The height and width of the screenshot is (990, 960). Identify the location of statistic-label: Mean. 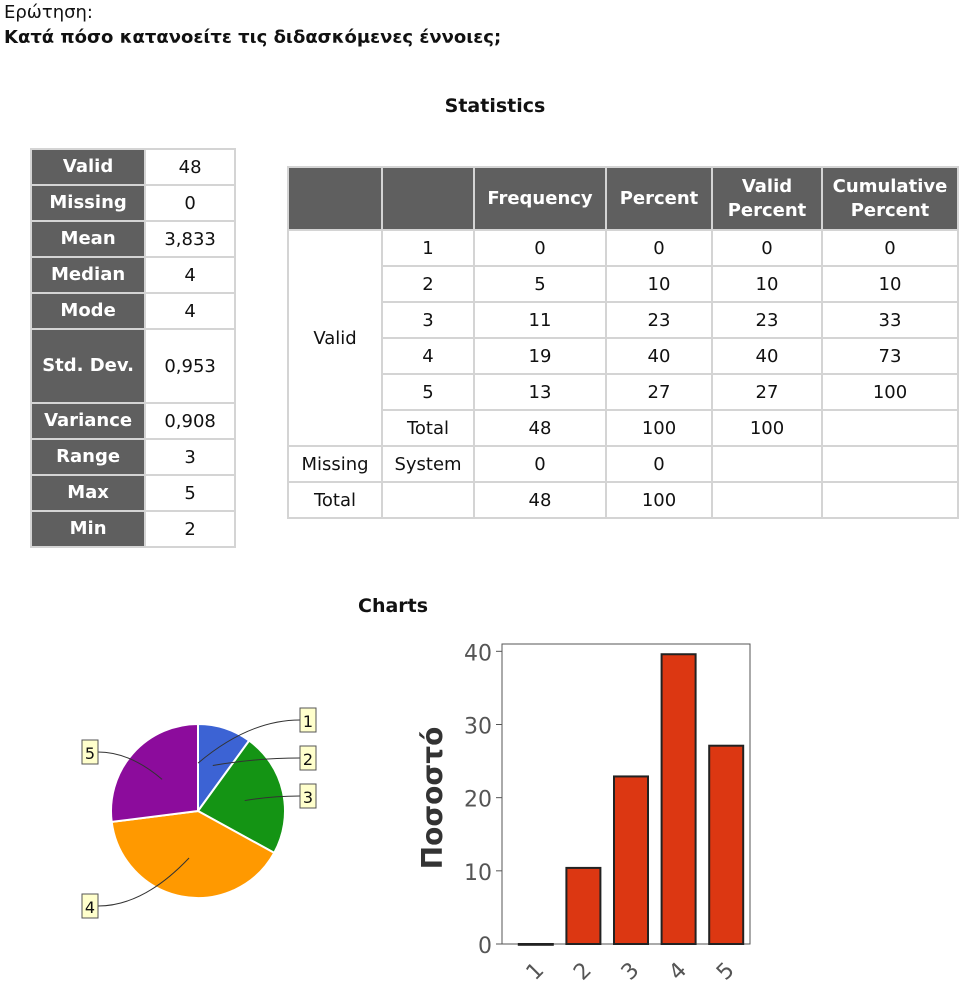
(88, 239).